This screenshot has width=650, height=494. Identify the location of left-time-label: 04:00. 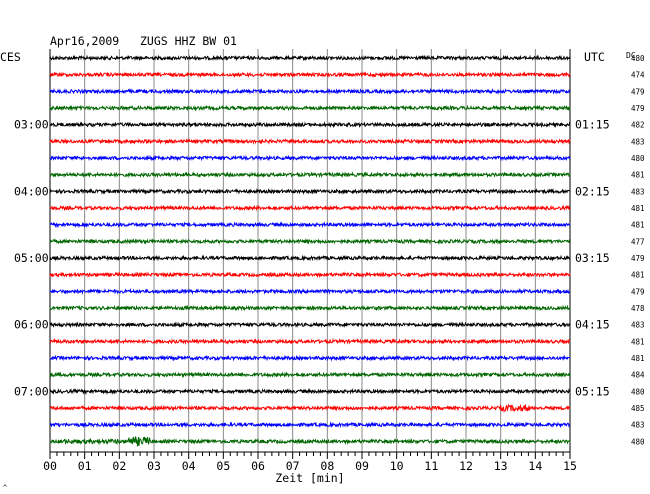
(31, 191).